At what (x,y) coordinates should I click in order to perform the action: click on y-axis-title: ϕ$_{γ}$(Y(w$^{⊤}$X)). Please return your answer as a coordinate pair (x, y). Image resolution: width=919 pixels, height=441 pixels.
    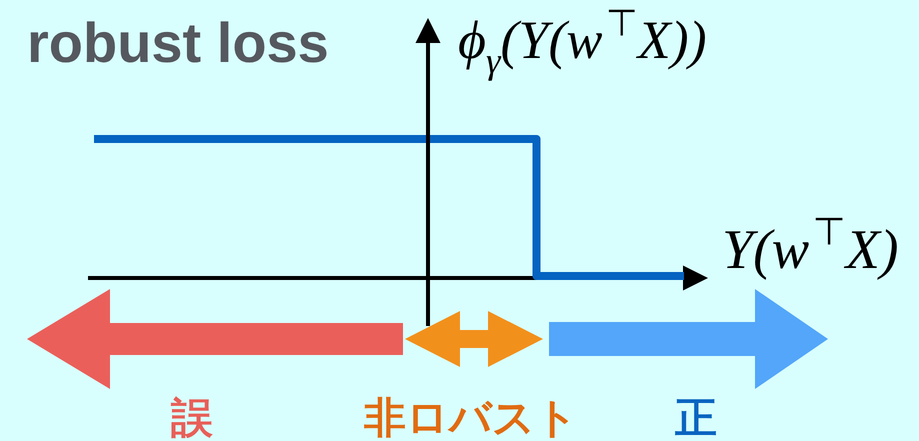
    Looking at the image, I should click on (582, 41).